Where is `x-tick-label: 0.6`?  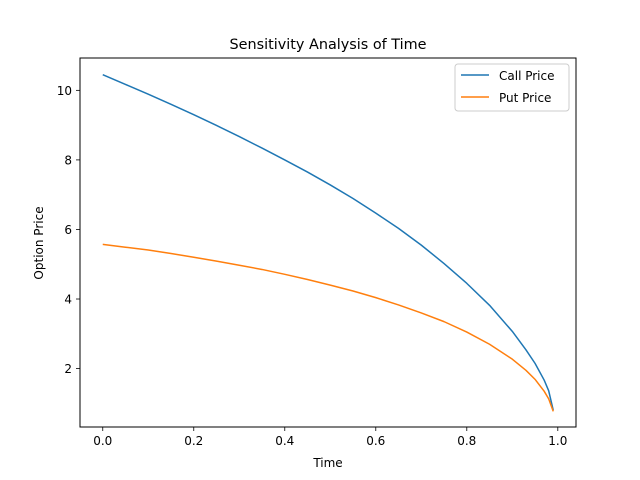 x-tick-label: 0.6 is located at coordinates (375, 441).